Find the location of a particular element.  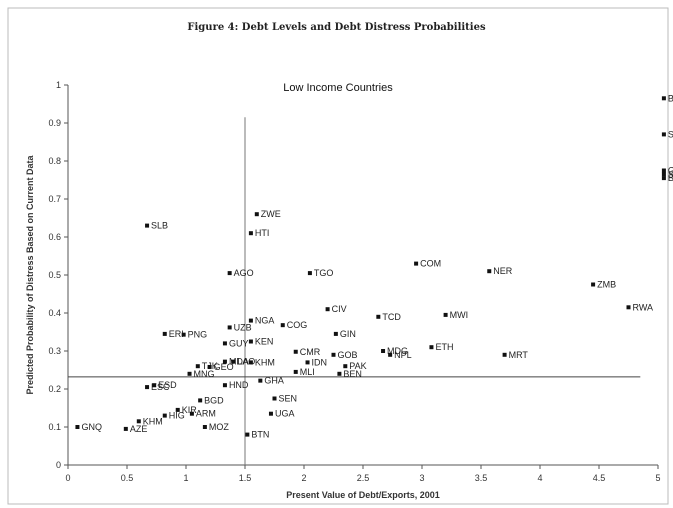

point-label: HTI is located at coordinates (262, 233).